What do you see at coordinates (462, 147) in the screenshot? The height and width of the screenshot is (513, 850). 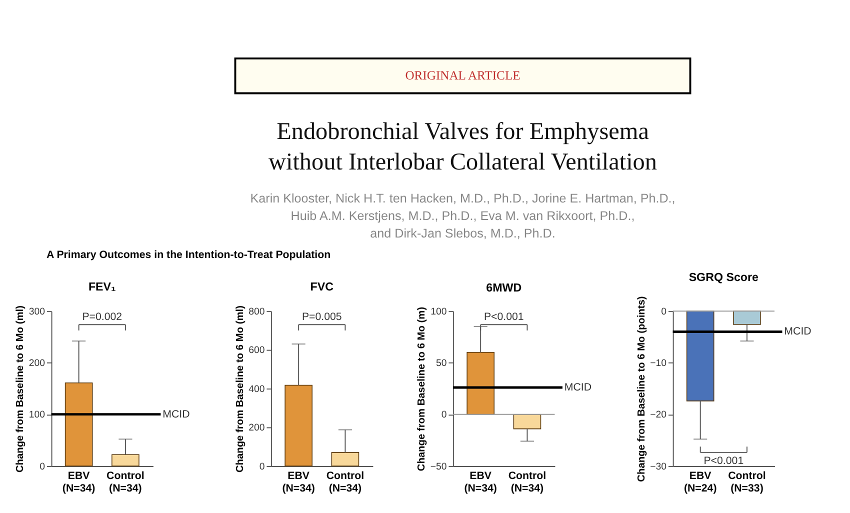 I see `text: Endobronchial Valves for Emphysema without Interlobar Collateral Ventilation` at bounding box center [462, 147].